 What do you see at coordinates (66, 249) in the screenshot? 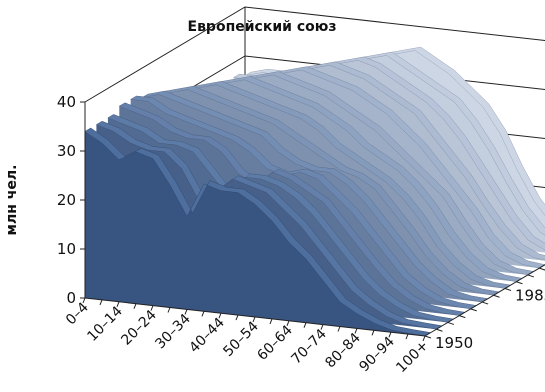
I see `y-tick-label: 10` at bounding box center [66, 249].